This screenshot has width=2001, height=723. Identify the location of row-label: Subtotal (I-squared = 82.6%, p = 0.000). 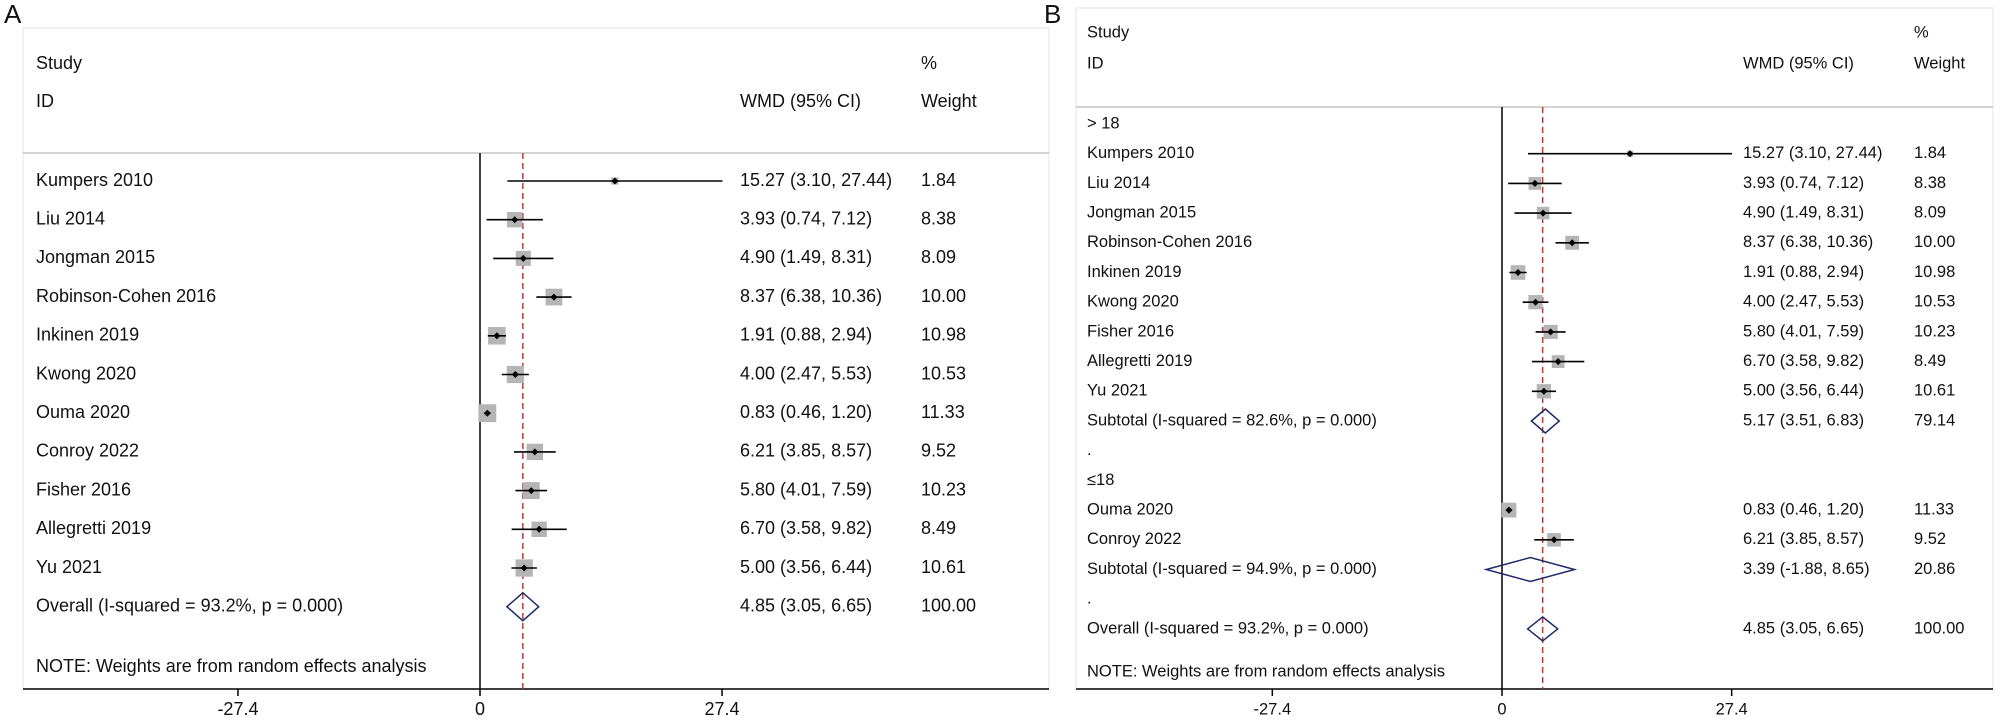
(1232, 420).